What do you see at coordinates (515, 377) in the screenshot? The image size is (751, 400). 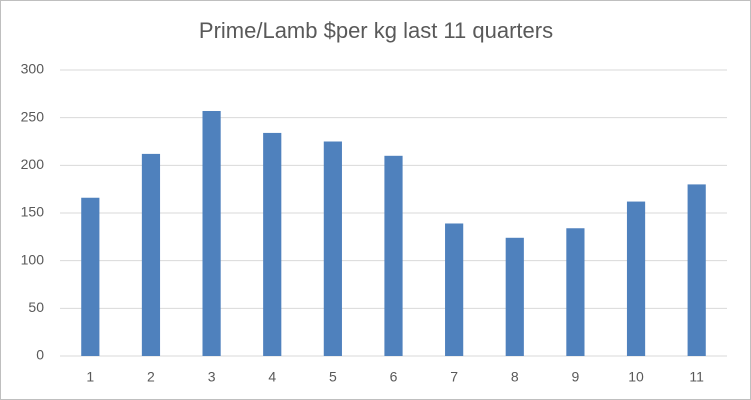 I see `x-tick-label: 8` at bounding box center [515, 377].